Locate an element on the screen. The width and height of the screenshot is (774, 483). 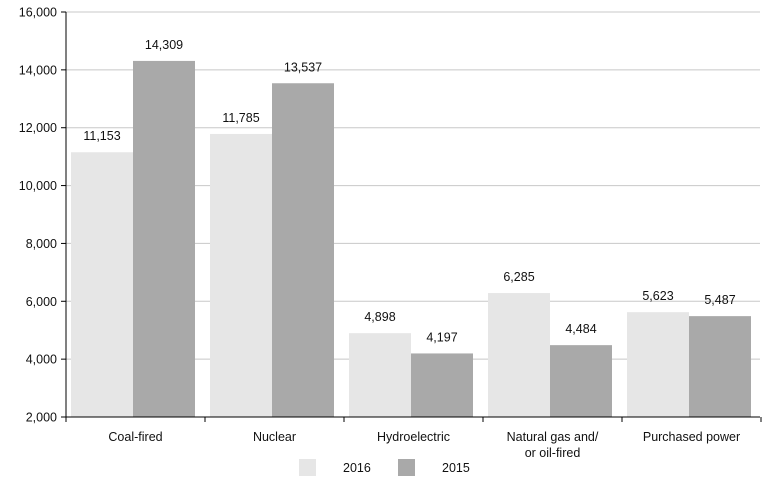
data-label: 11,153 is located at coordinates (101, 136).